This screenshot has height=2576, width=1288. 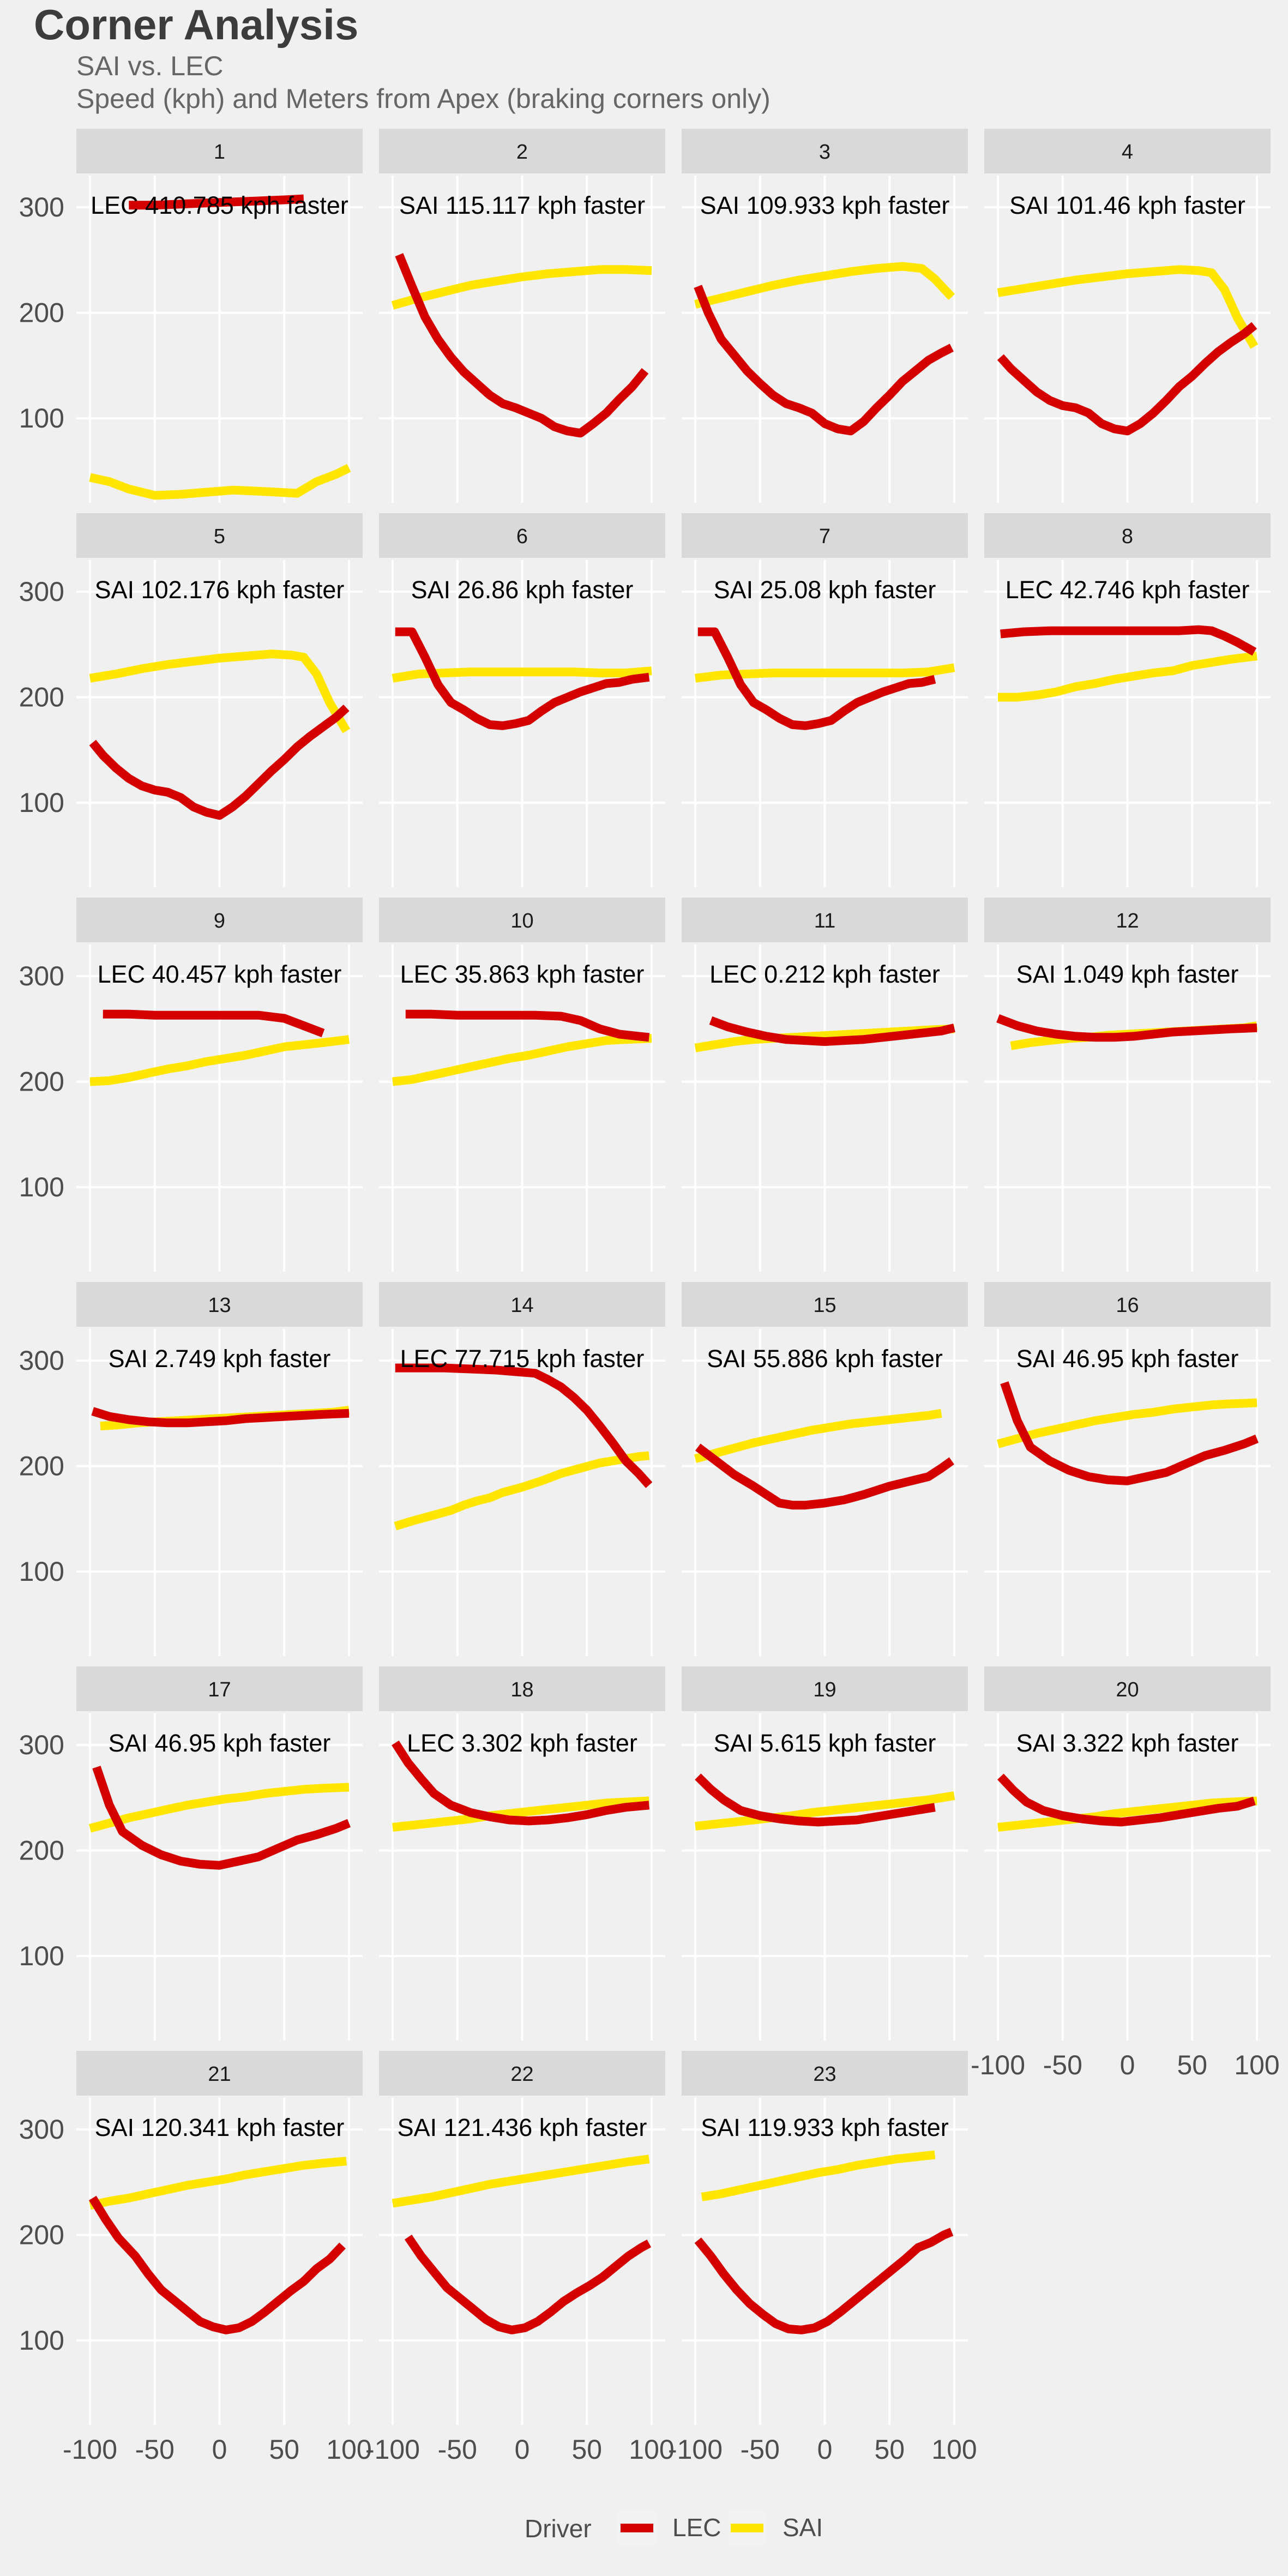 I want to click on annotation-label: SAI 119.933 kph faster, so click(x=824, y=2127).